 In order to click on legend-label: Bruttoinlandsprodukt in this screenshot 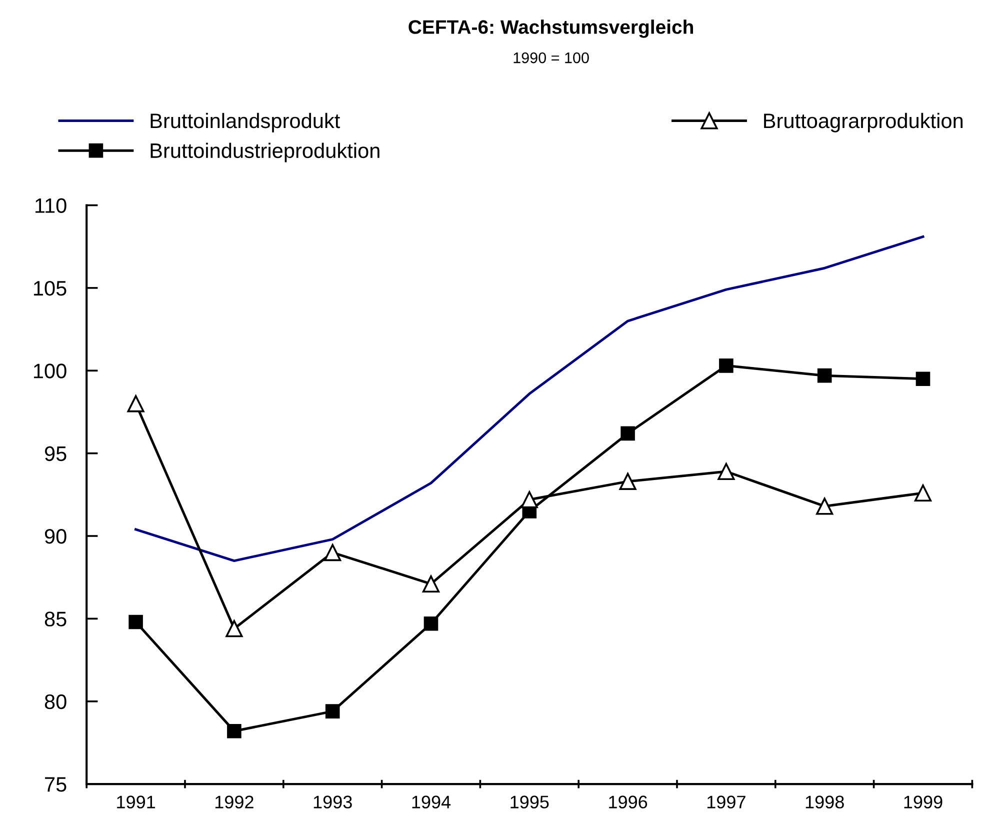, I will do `click(245, 122)`.